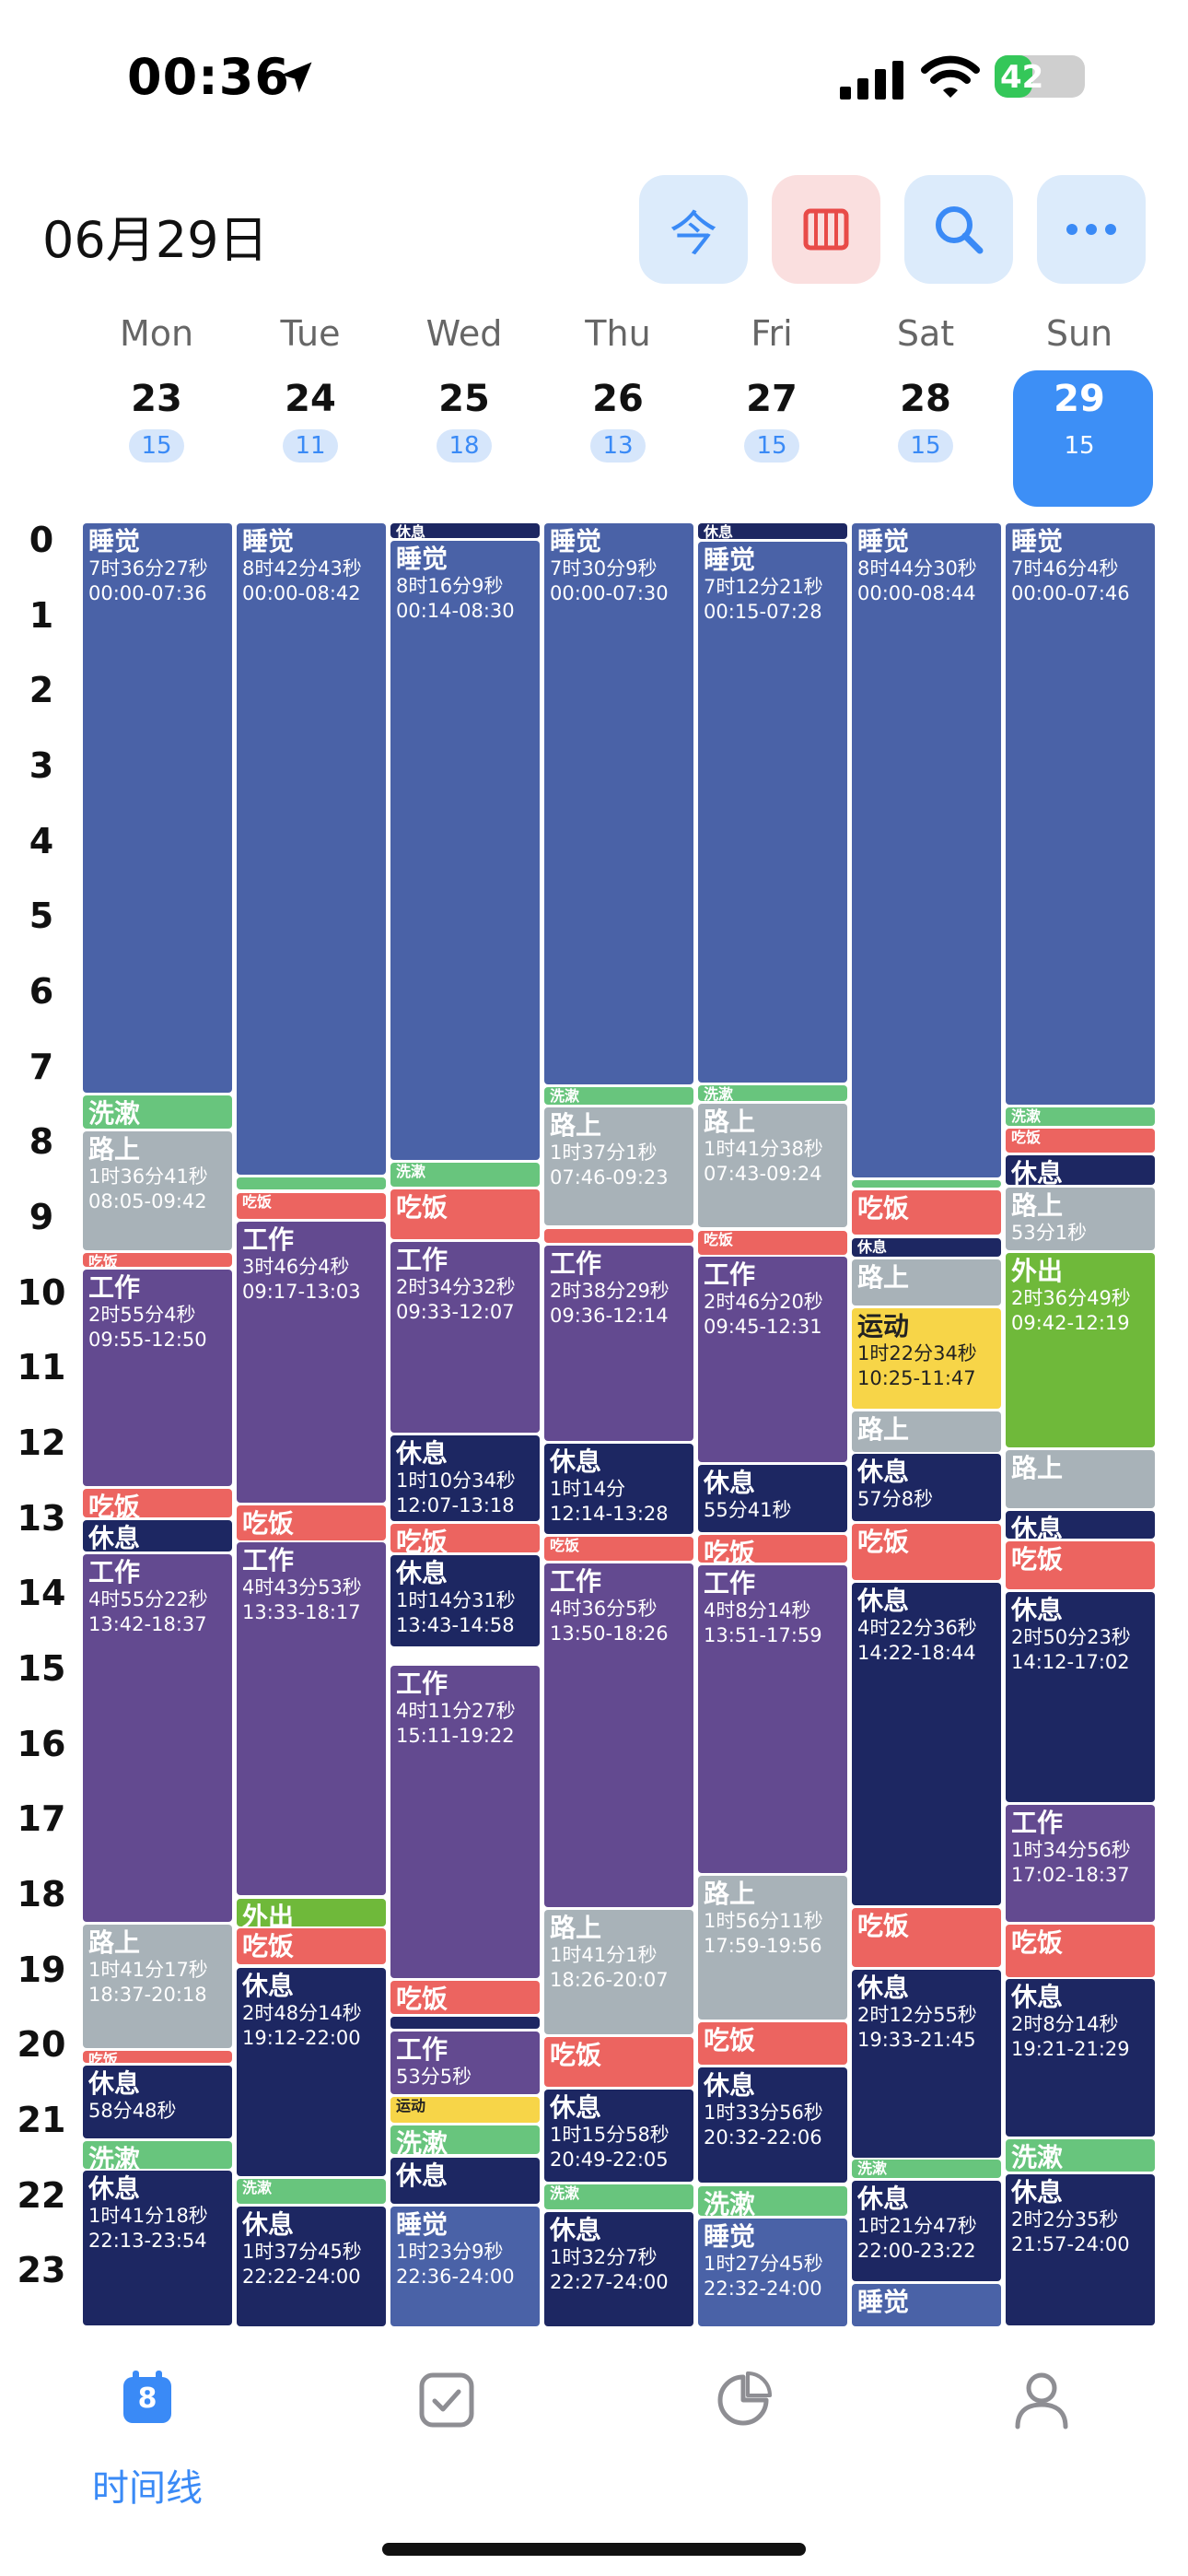 The image size is (1188, 2576). I want to click on activity-block-work: 工作 2时55分4秒 09:55-12:50, so click(157, 1378).